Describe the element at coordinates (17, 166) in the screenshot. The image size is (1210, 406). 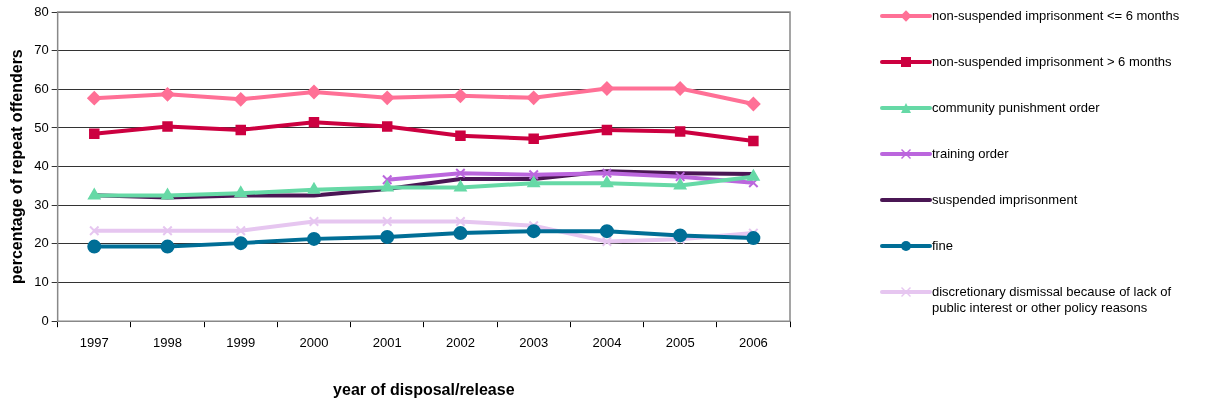
I see `y-axis-title: percentage of repeat offenders` at that location.